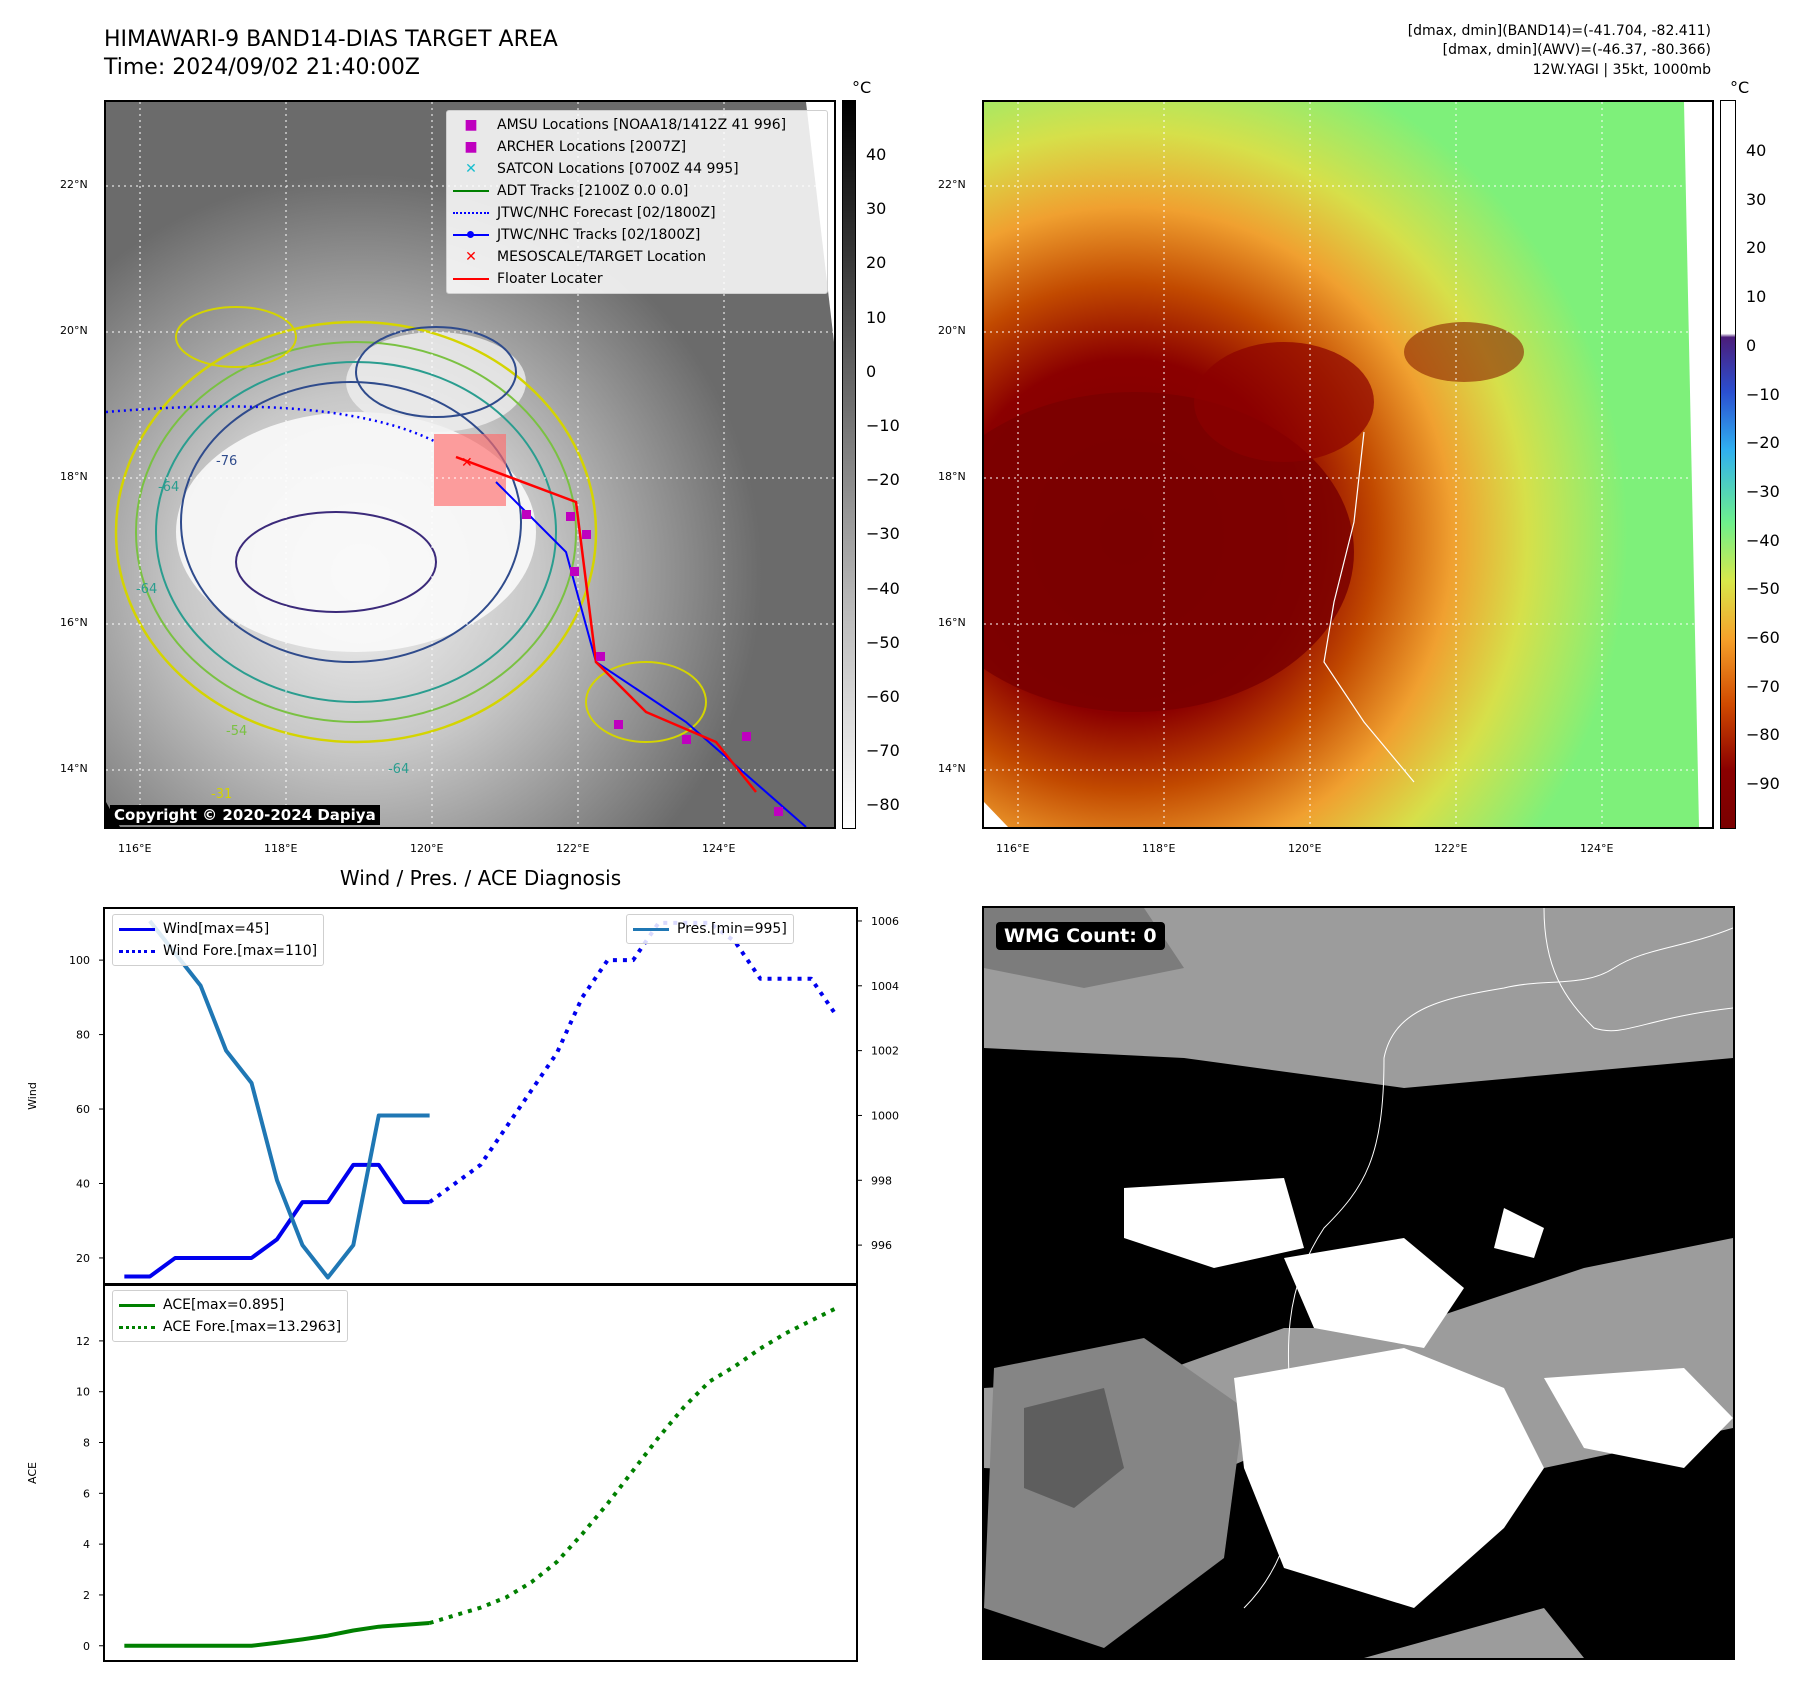 The width and height of the screenshot is (1797, 1690). What do you see at coordinates (637, 213) in the screenshot?
I see `legend-item: JTWC/NHC Forecast [02/1800Z]` at bounding box center [637, 213].